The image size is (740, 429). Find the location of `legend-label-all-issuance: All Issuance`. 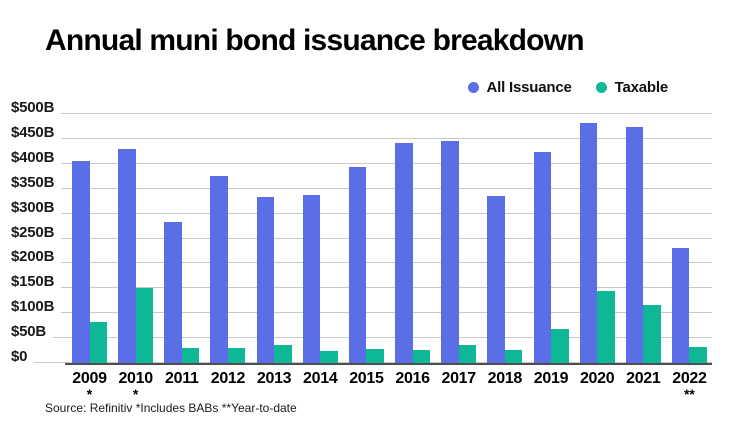

legend-label-all-issuance: All Issuance is located at coordinates (529, 87).